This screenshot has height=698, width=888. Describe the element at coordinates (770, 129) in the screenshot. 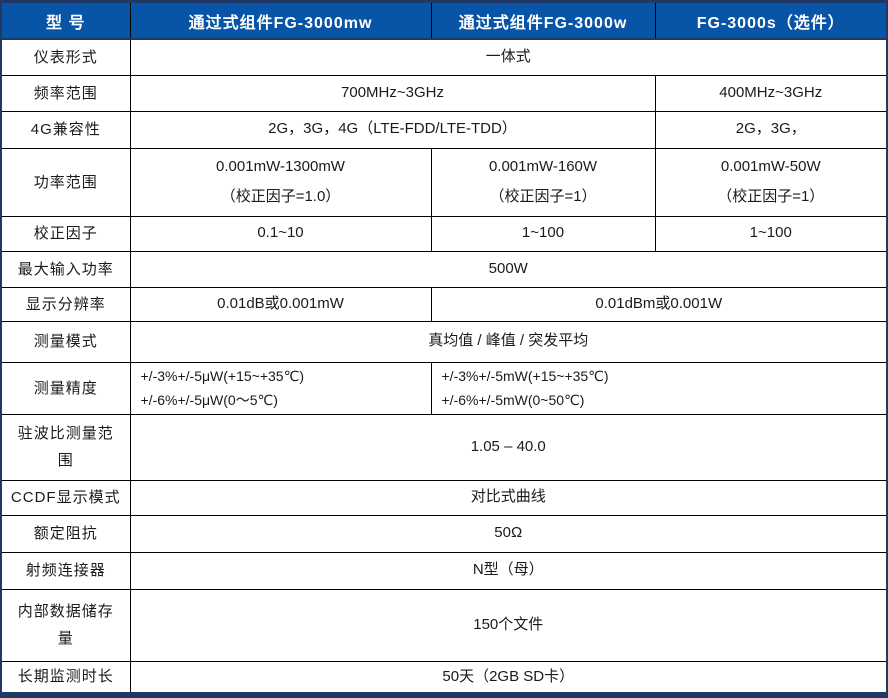

I see `spec-value: 2G，3G，` at that location.